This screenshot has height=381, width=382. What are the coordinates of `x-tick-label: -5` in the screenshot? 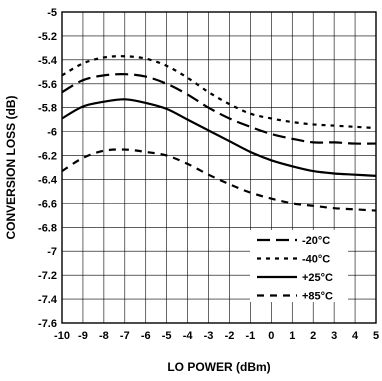 It's located at (167, 336).